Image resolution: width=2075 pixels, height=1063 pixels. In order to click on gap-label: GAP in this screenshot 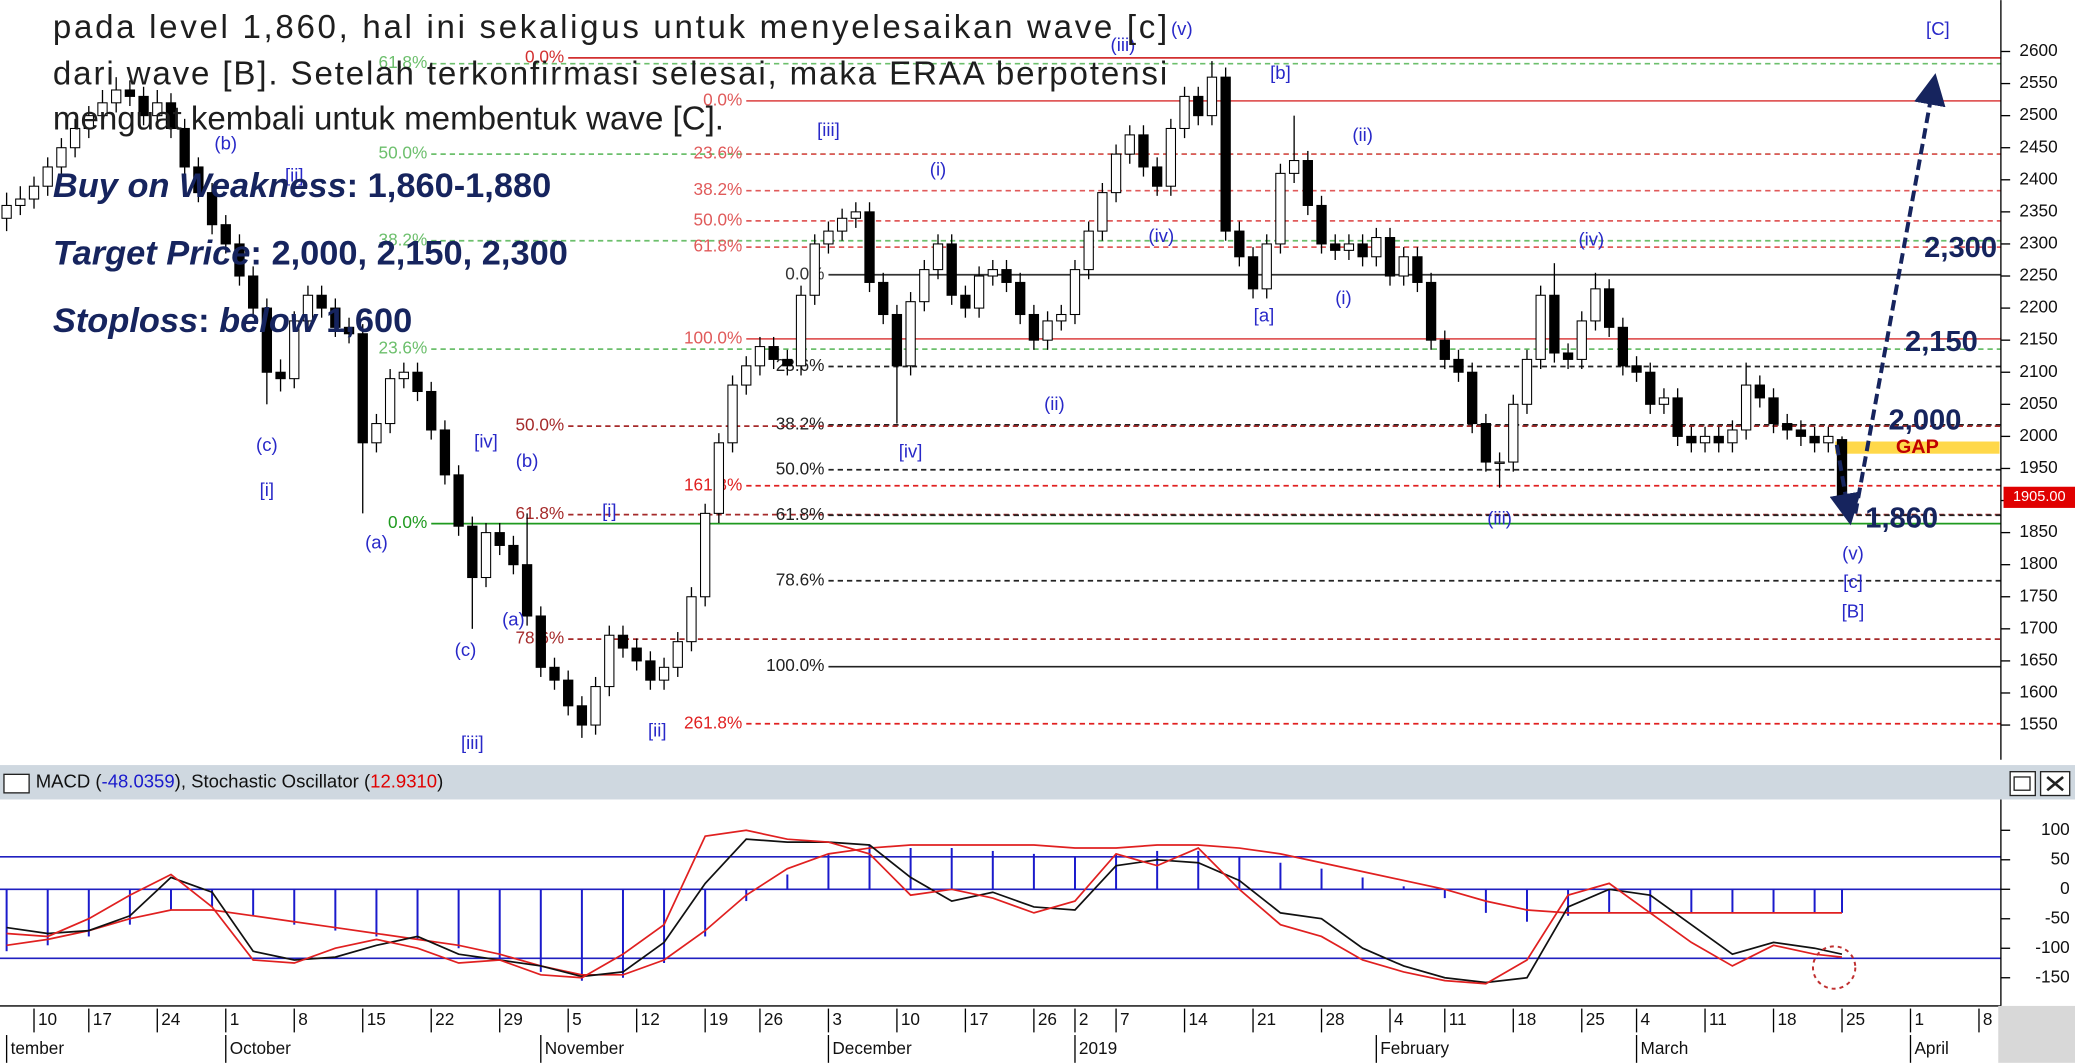, I will do `click(1917, 447)`.